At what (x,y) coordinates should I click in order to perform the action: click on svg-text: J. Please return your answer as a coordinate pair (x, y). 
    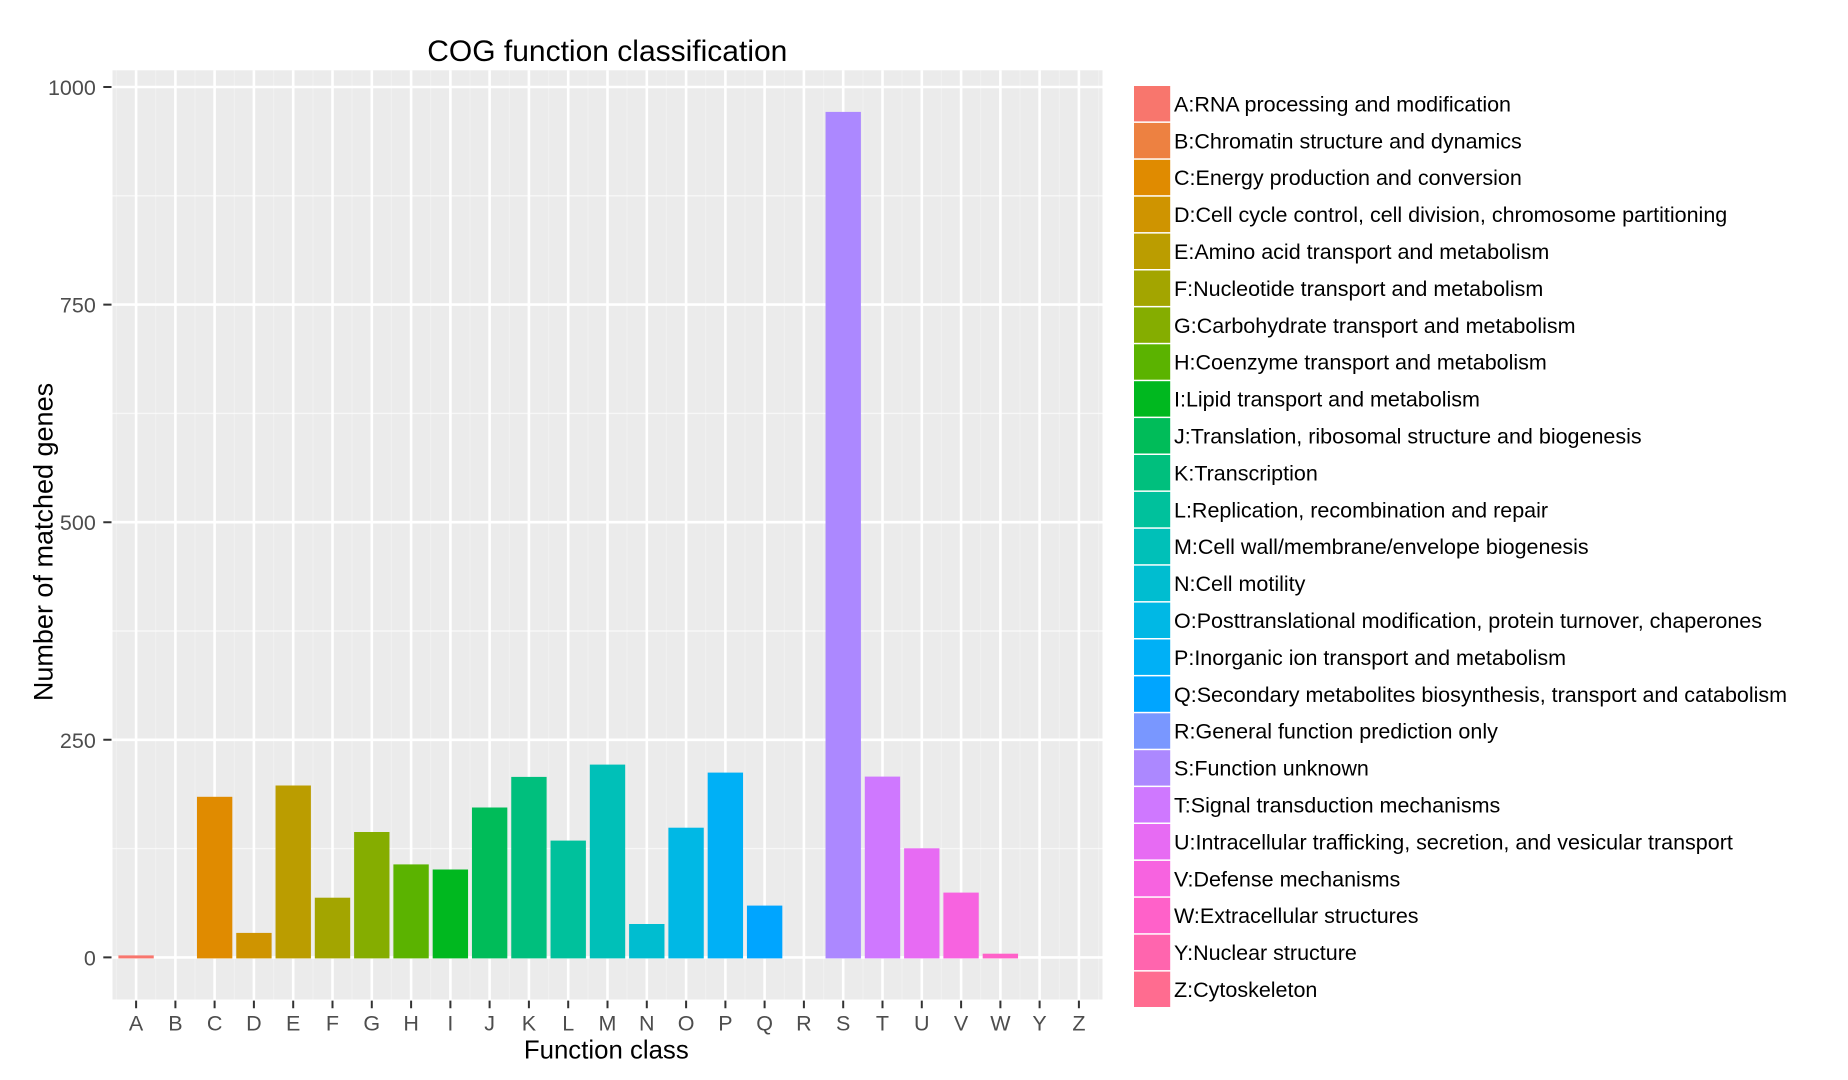
    Looking at the image, I should click on (489, 1023).